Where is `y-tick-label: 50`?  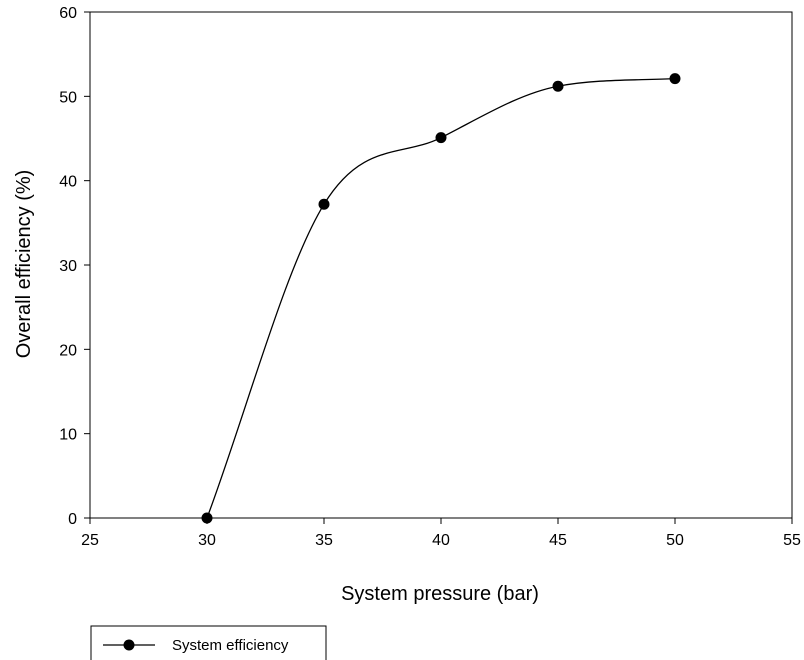 y-tick-label: 50 is located at coordinates (68, 97).